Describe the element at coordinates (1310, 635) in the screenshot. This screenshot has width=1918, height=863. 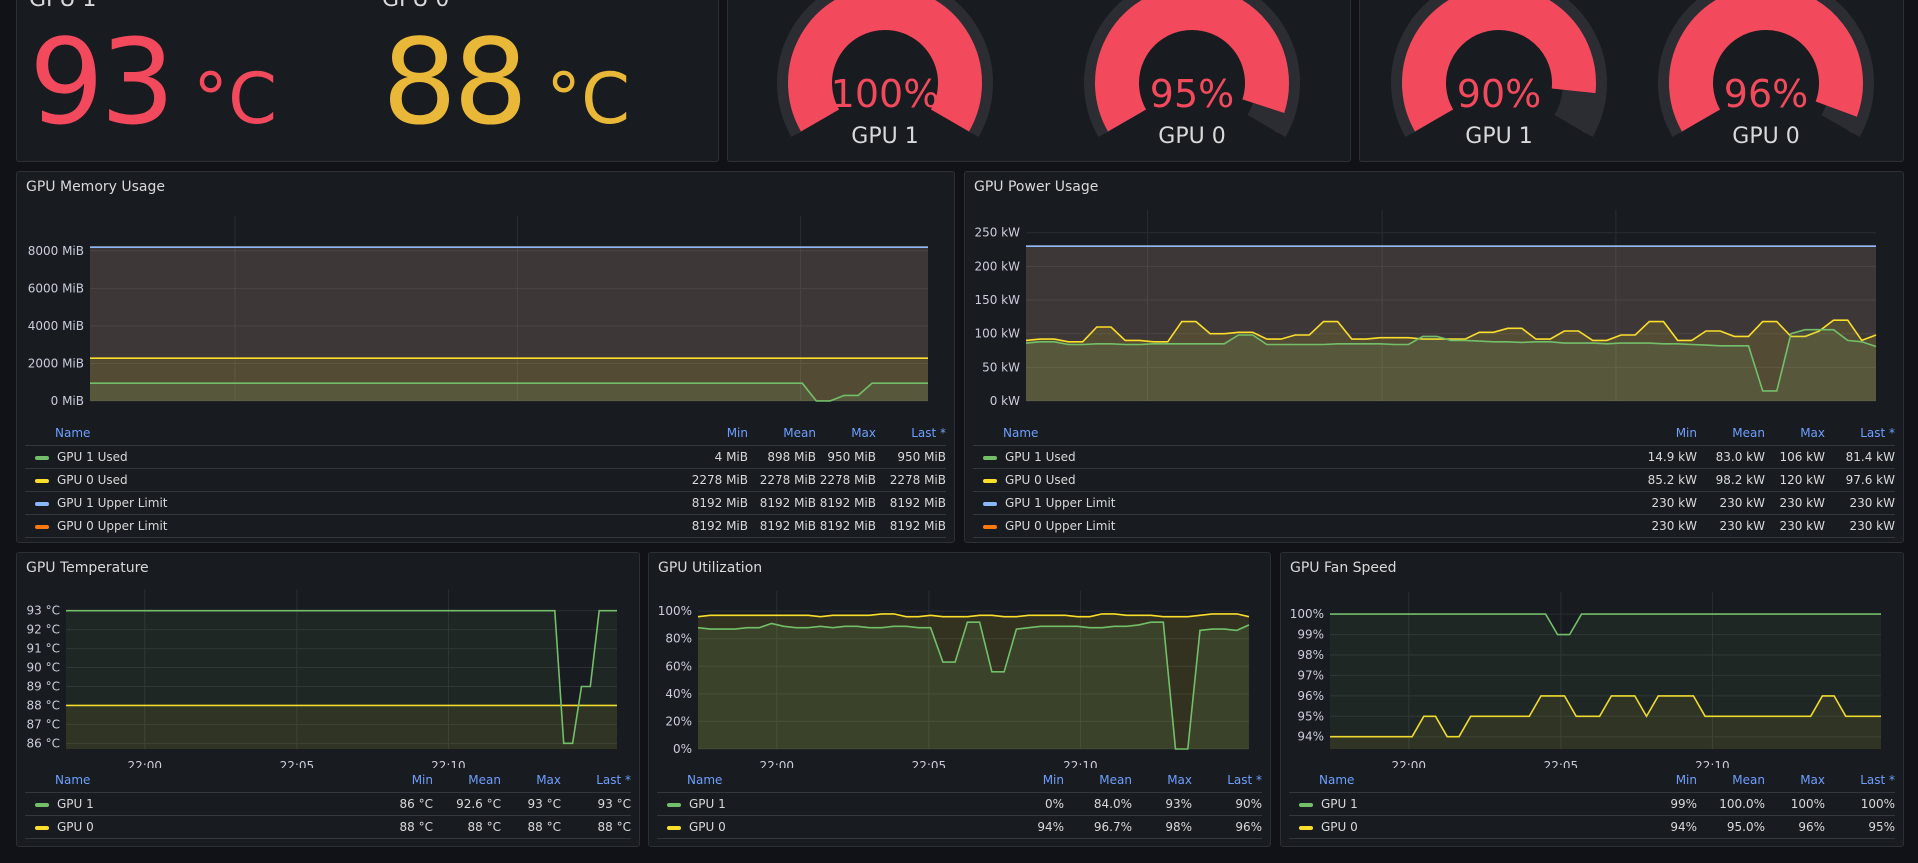
I see `y-tick-label: 99%` at that location.